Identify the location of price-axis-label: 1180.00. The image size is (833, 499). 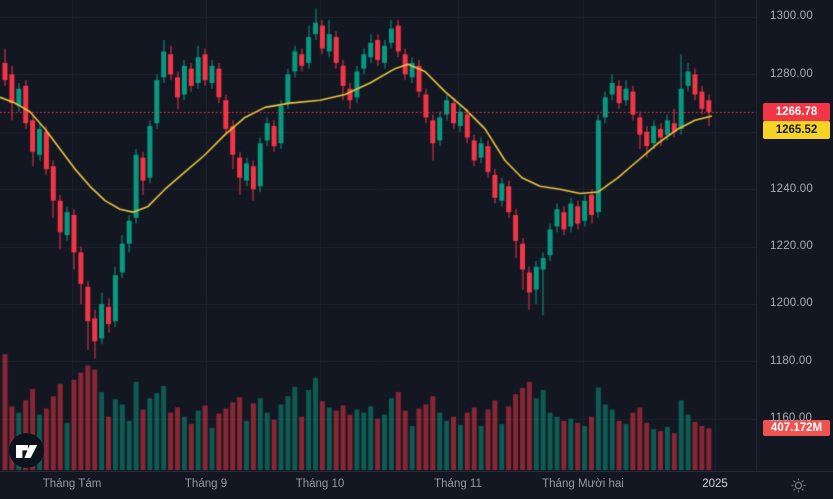
(791, 360).